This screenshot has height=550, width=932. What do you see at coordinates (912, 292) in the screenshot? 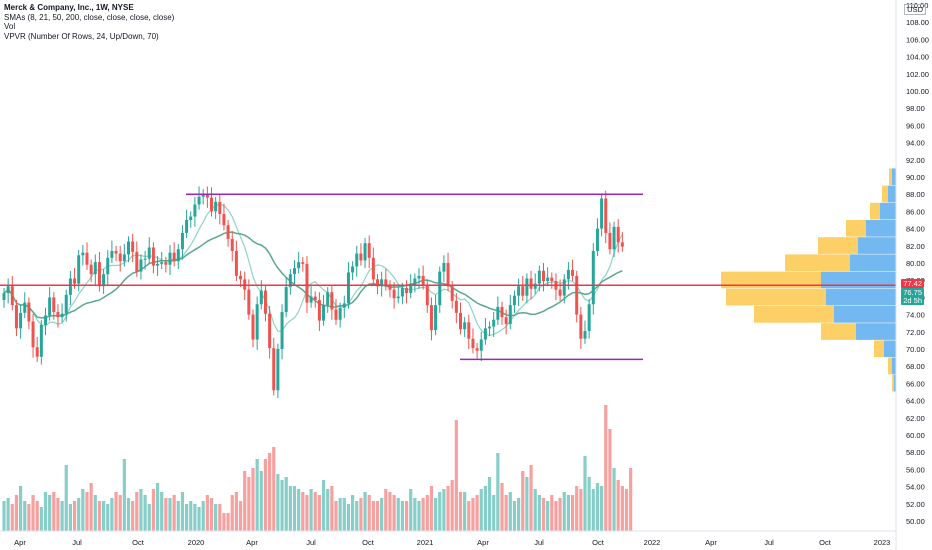
I see `price-tag-green: 76.75` at bounding box center [912, 292].